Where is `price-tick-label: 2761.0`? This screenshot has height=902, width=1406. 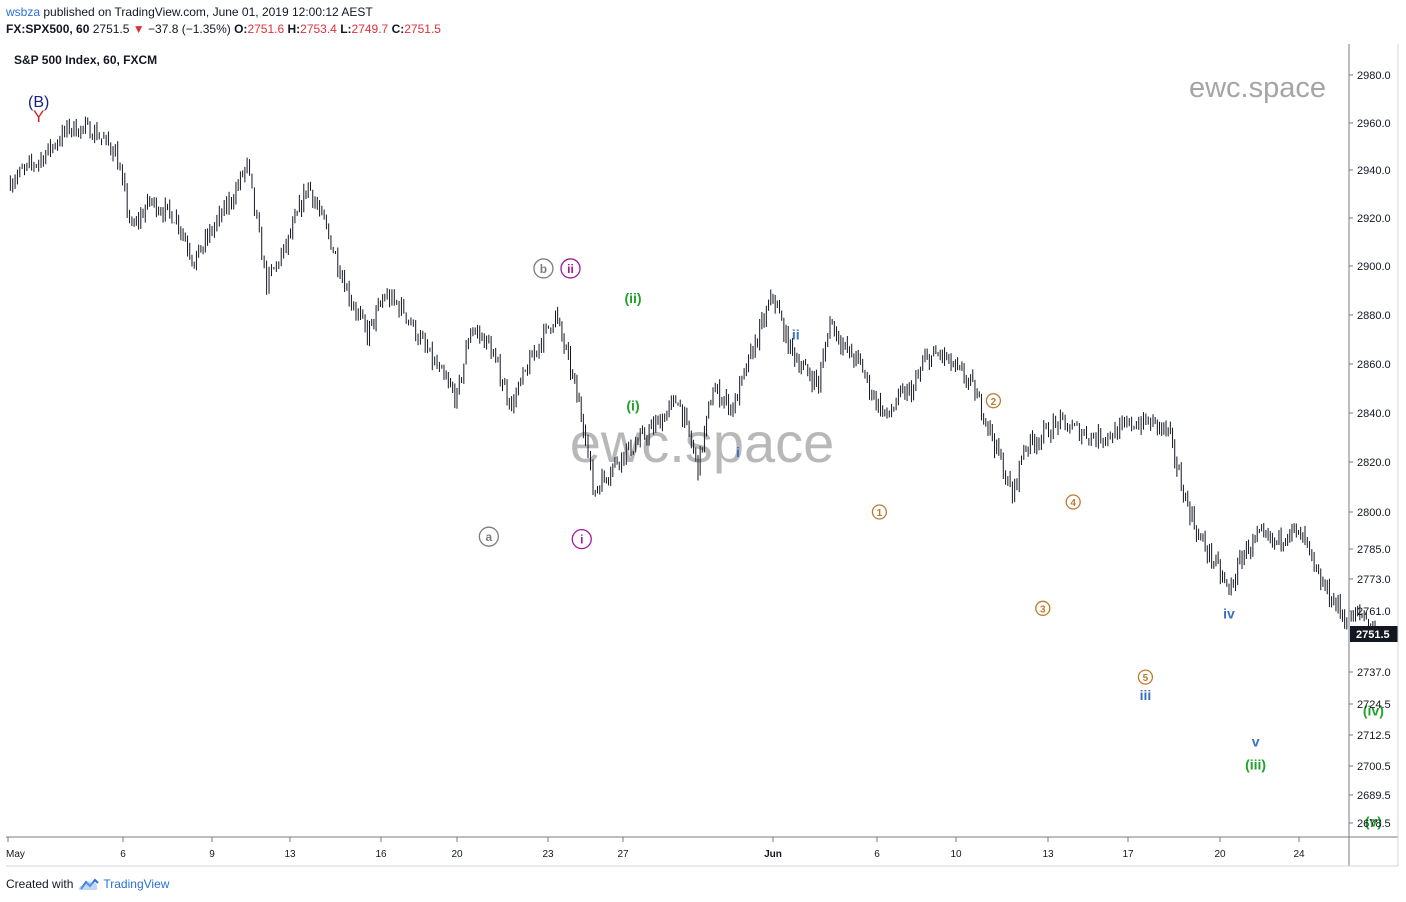
price-tick-label: 2761.0 is located at coordinates (1374, 612).